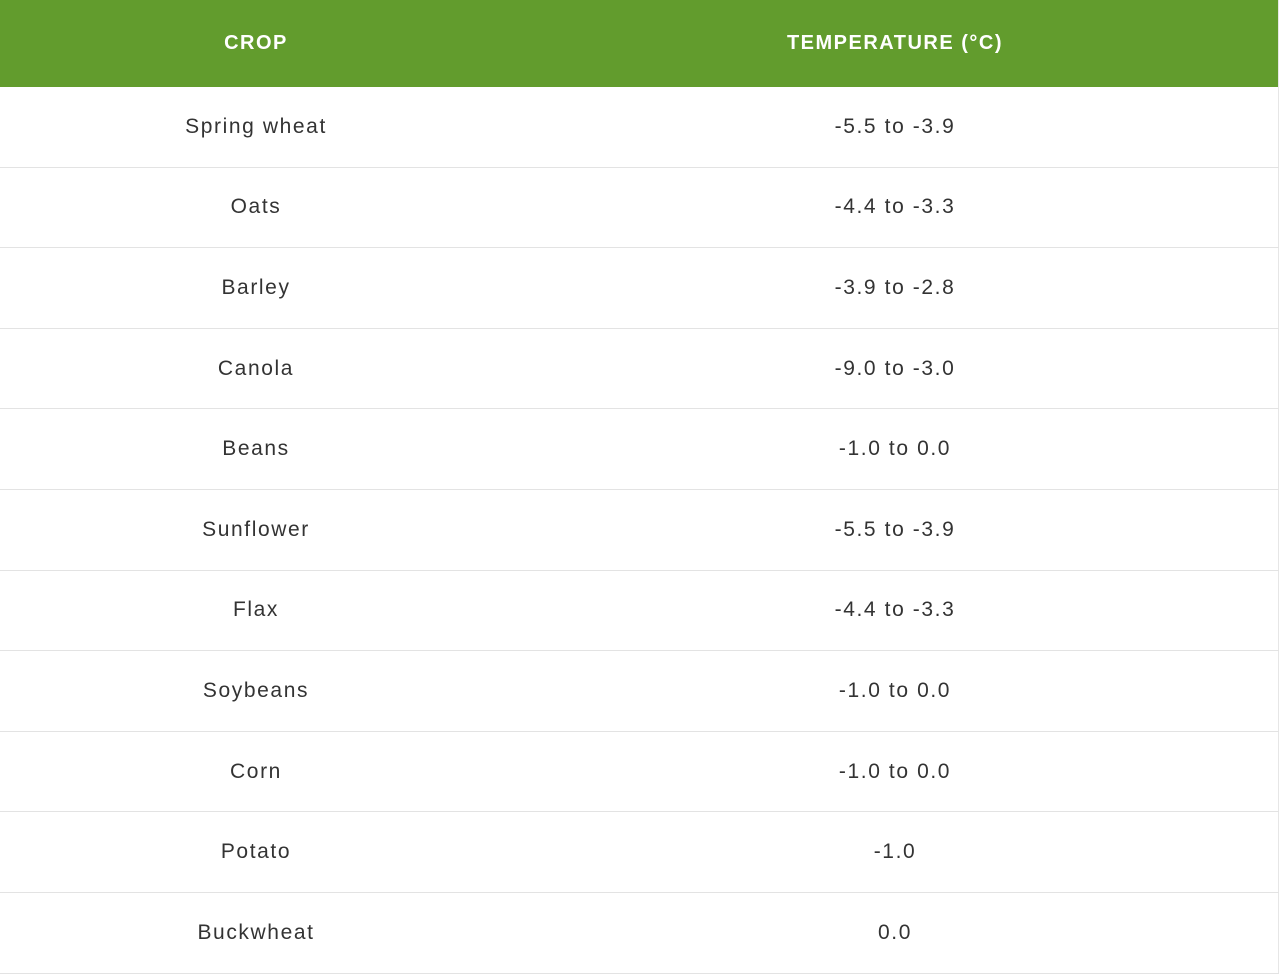 The height and width of the screenshot is (974, 1280). I want to click on table-row: Soybeans -1.0 to 0.0, so click(639, 691).